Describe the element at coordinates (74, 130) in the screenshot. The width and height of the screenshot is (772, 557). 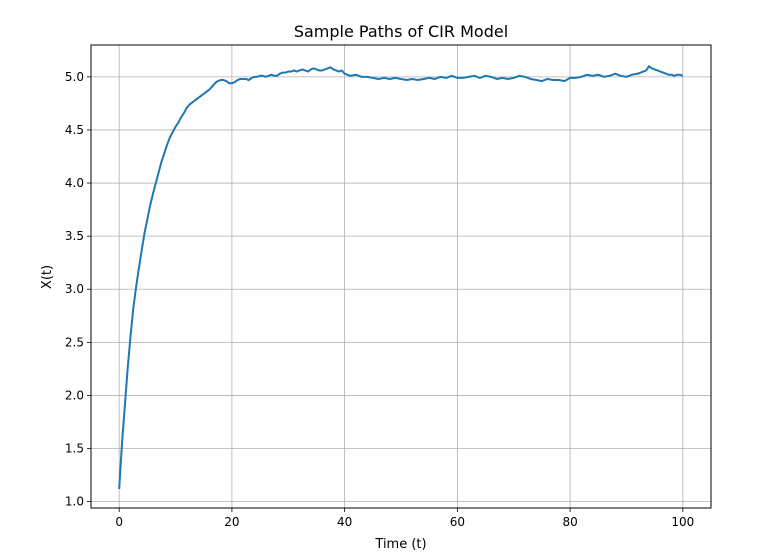
I see `y-tick-label: 4.5` at that location.